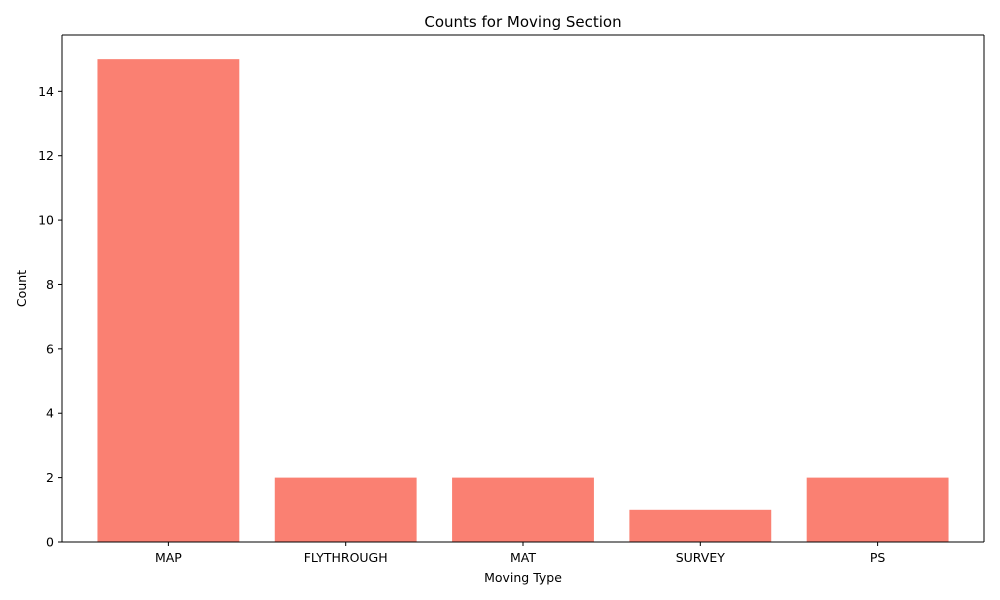 The width and height of the screenshot is (1000, 600). Describe the element at coordinates (878, 557) in the screenshot. I see `x-tick-label: PS` at that location.